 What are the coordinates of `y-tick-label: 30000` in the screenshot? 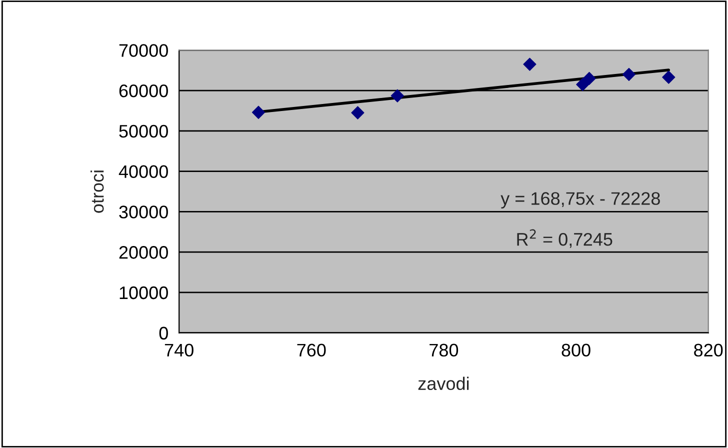 It's located at (143, 212).